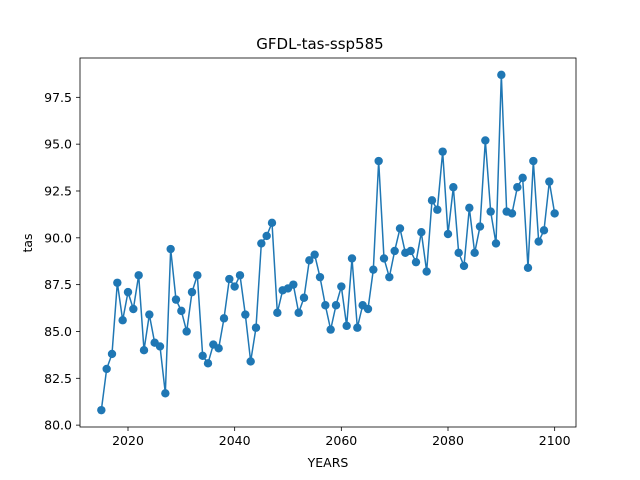 The image size is (640, 480). I want to click on x-tick-label: 2040, so click(235, 440).